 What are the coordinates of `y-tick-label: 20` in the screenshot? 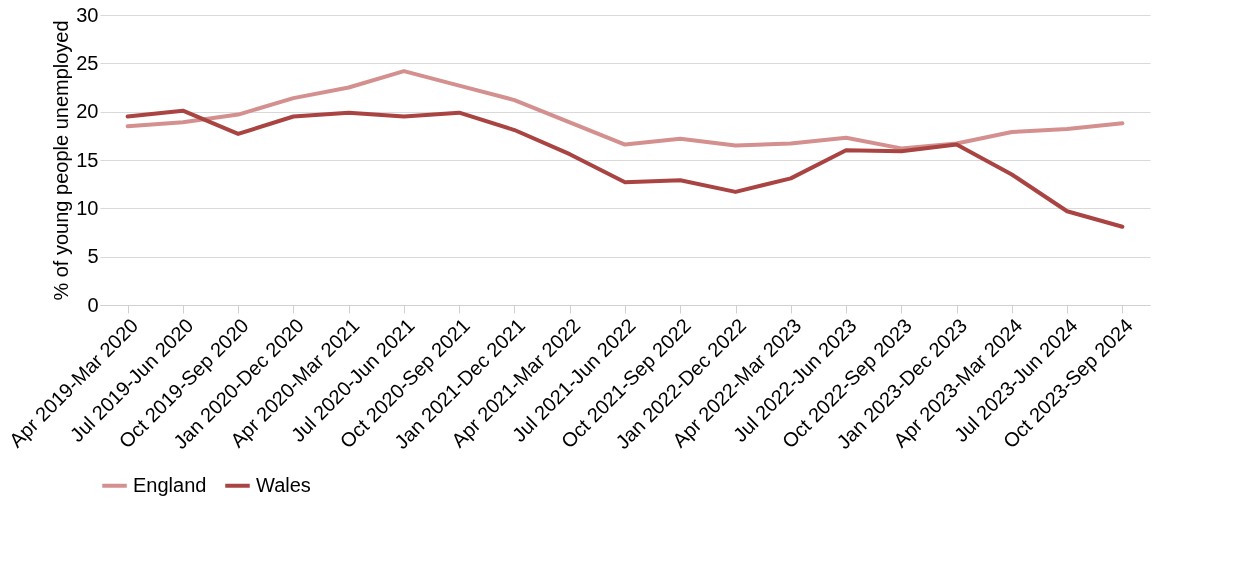 It's located at (87, 111).